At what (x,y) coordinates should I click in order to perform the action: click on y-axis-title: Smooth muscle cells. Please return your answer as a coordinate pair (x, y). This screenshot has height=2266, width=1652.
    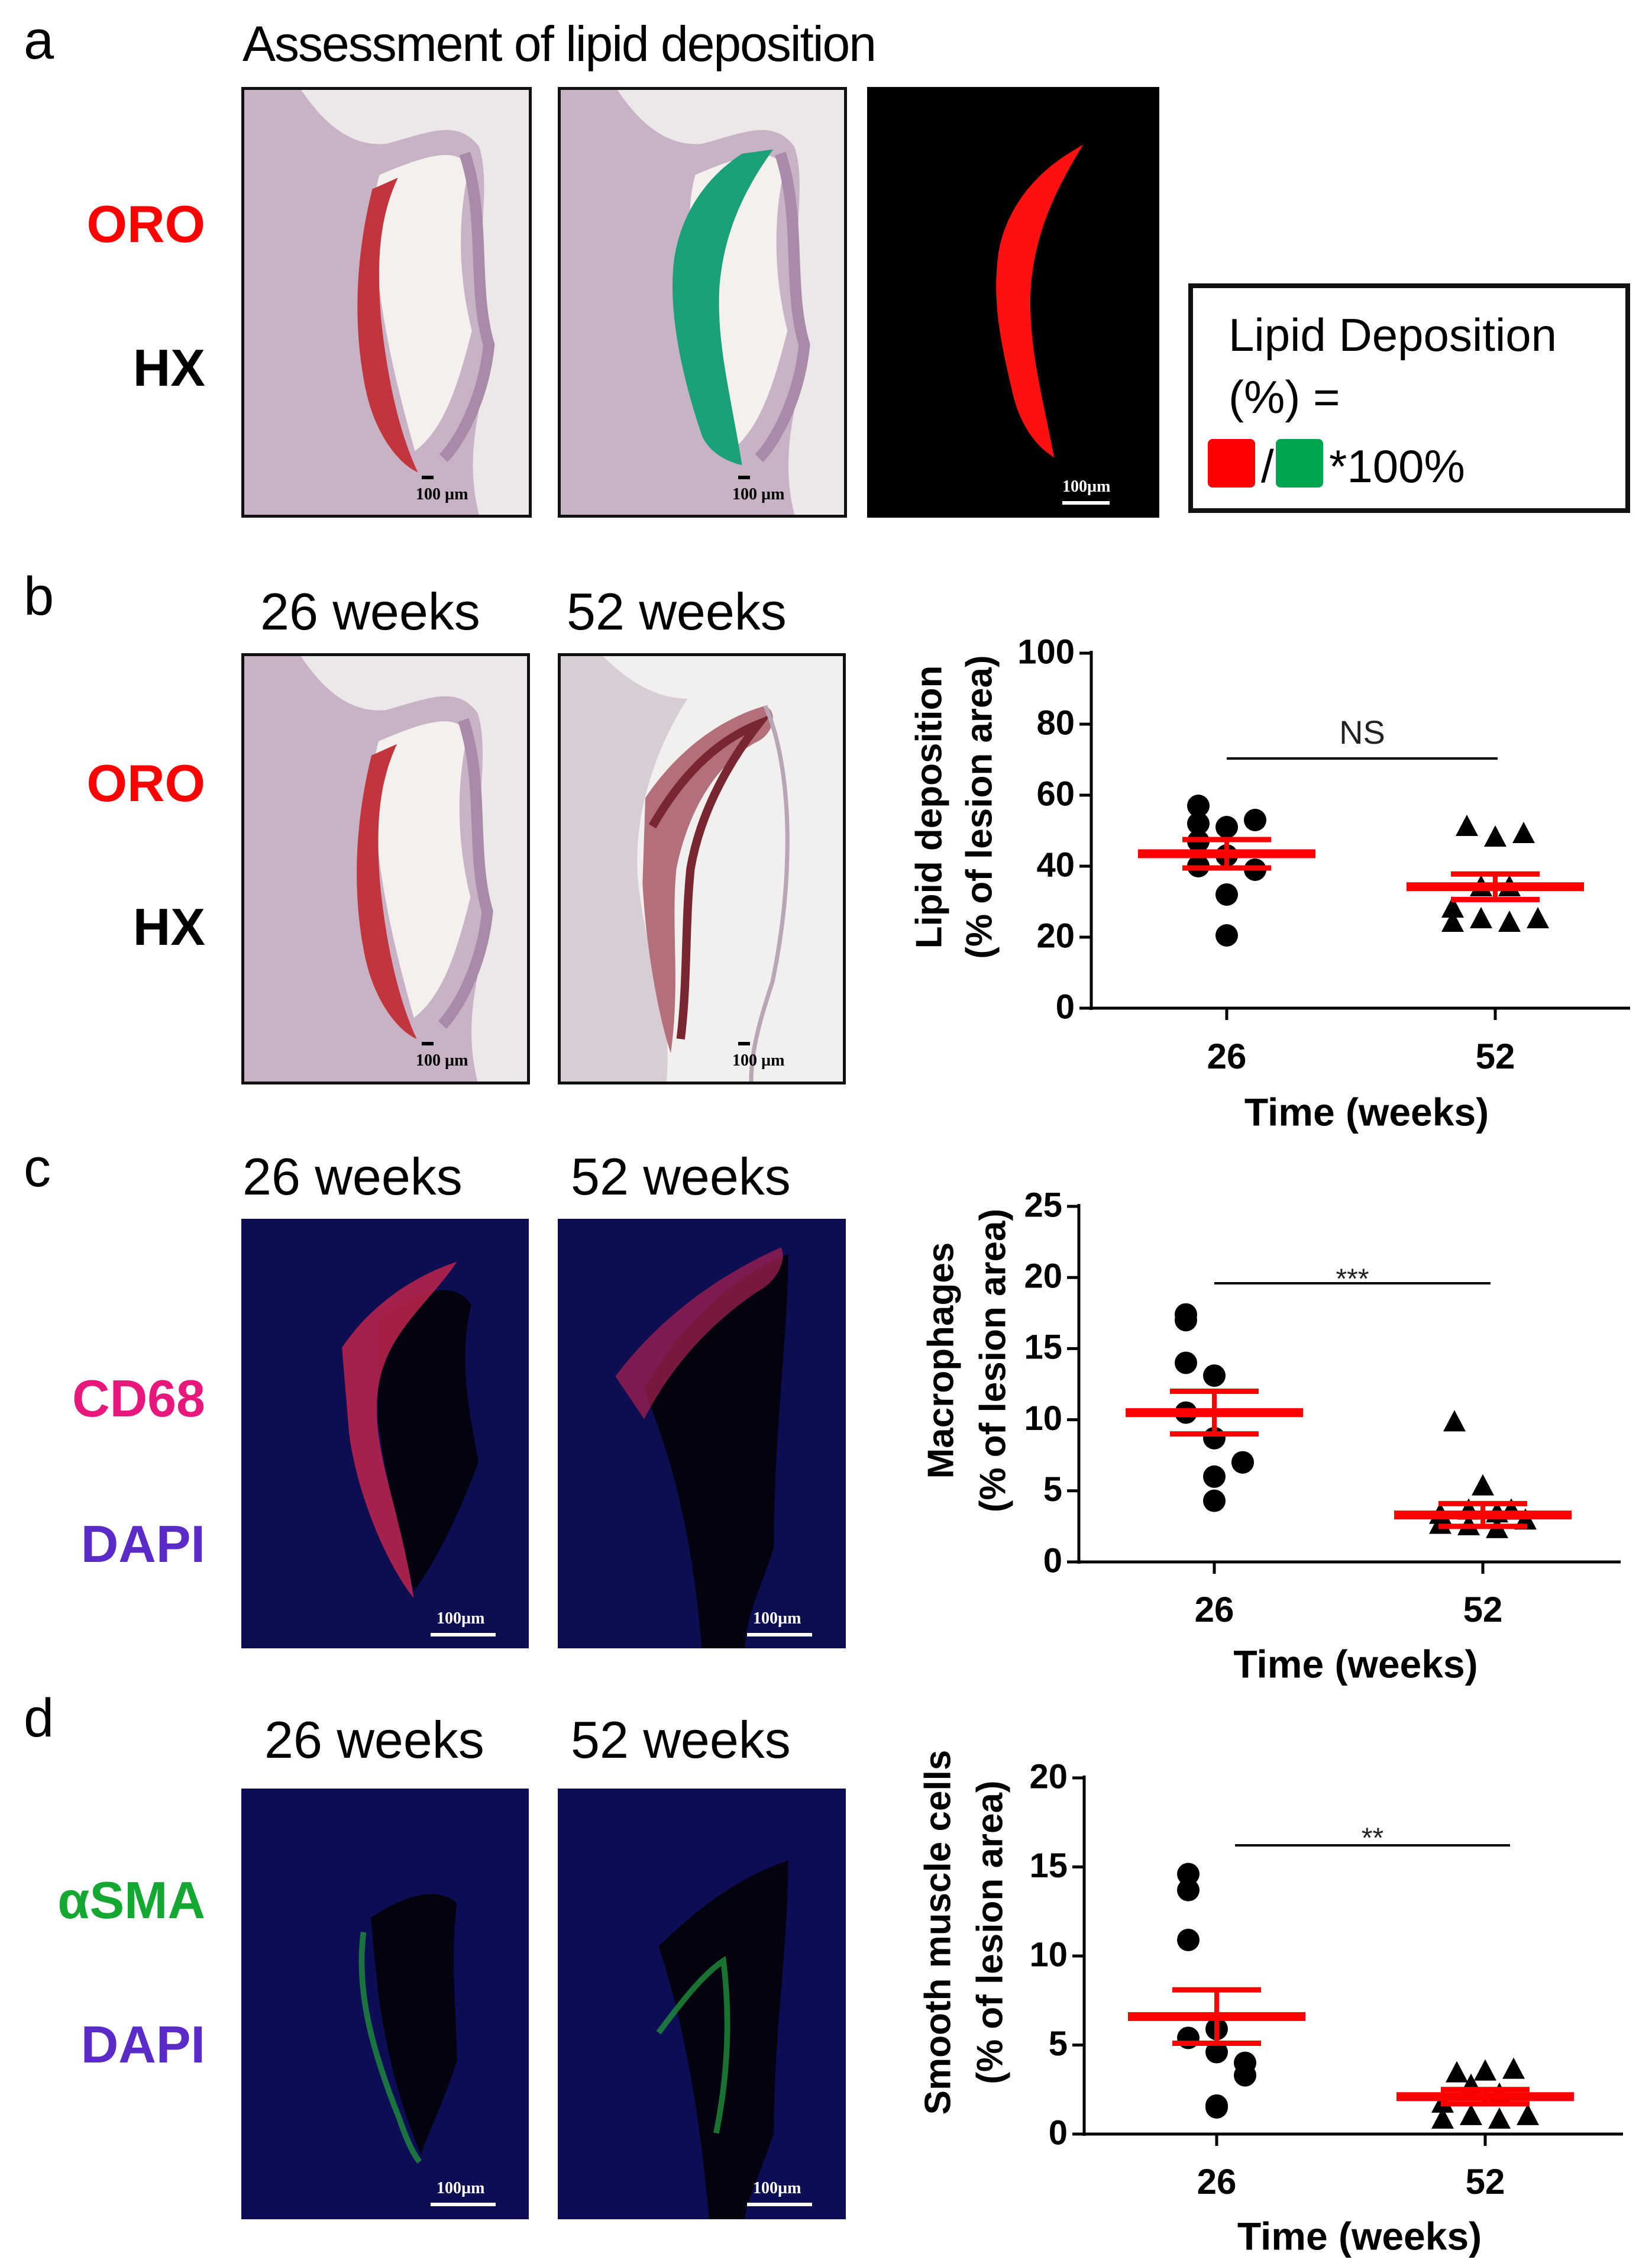
    Looking at the image, I should click on (937, 1933).